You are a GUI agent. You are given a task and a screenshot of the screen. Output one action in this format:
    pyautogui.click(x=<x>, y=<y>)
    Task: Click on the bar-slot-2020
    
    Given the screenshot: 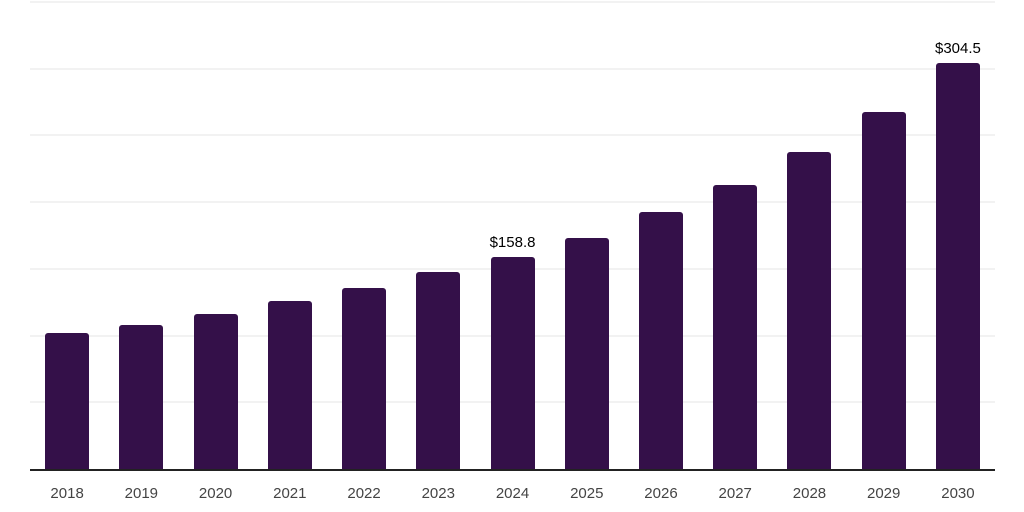 What is the action you would take?
    pyautogui.click(x=215, y=235)
    